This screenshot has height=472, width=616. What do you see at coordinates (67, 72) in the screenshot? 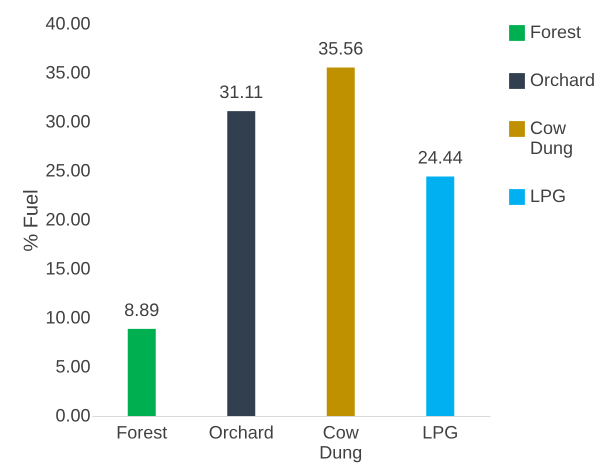
I see `y-tick-label: 35.00` at bounding box center [67, 72].